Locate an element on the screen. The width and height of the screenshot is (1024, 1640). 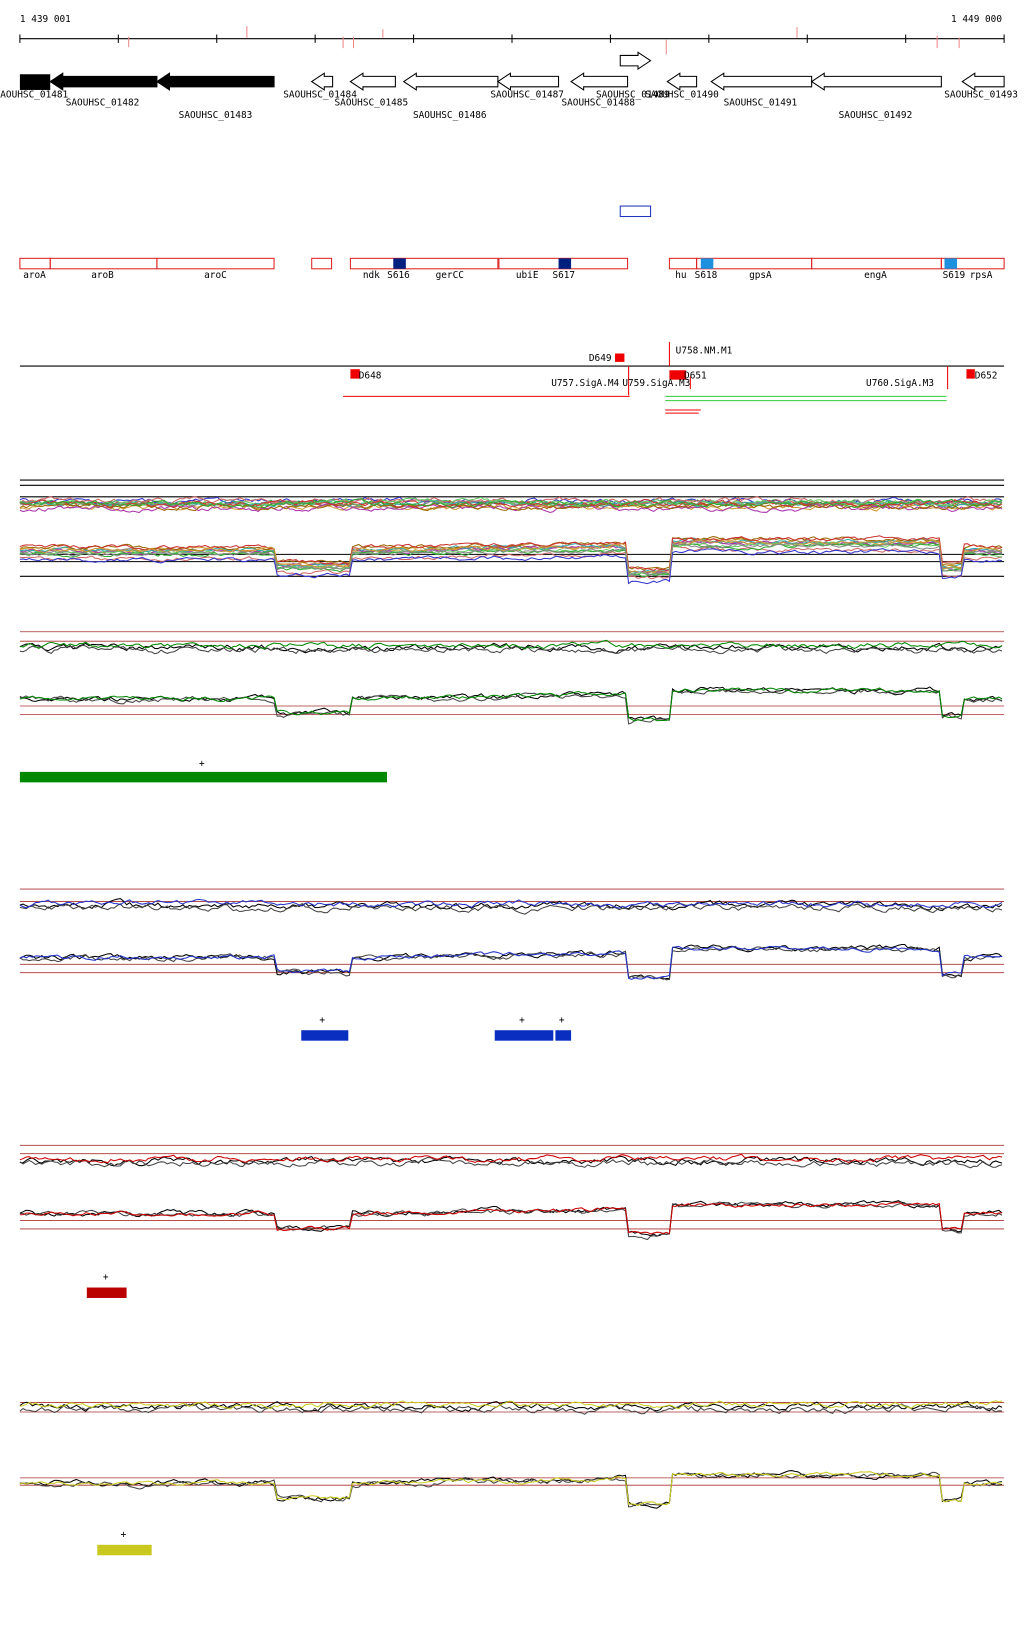
annotation-label: engA is located at coordinates (875, 275).